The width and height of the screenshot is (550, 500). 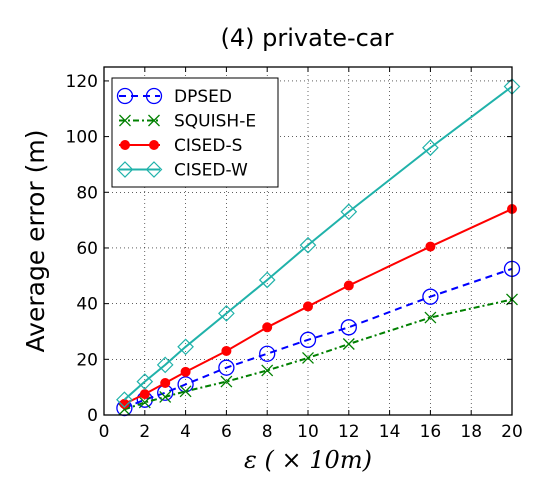 I want to click on x-tick-label: 0, so click(x=104, y=432).